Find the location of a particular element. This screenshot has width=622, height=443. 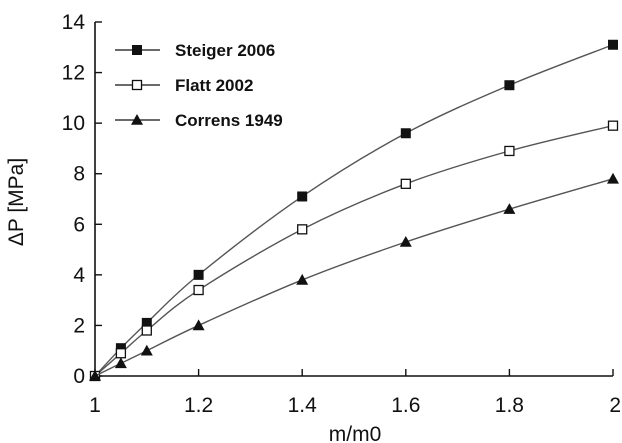

legend-label: Correns 1949 is located at coordinates (229, 120).